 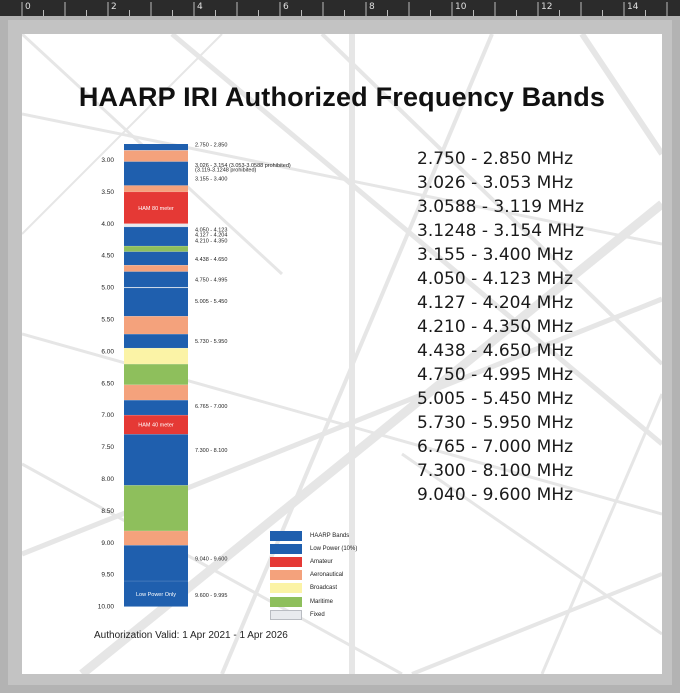 I want to click on page-title: HAARP IRI Authorized Frequency Bands, so click(x=342, y=97).